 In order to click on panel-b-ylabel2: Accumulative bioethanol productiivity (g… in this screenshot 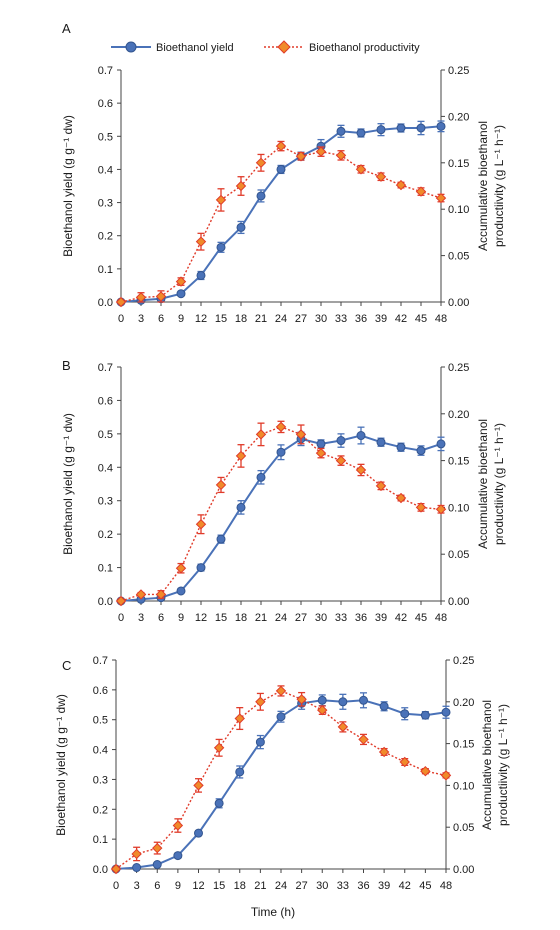, I will do `click(491, 484)`.